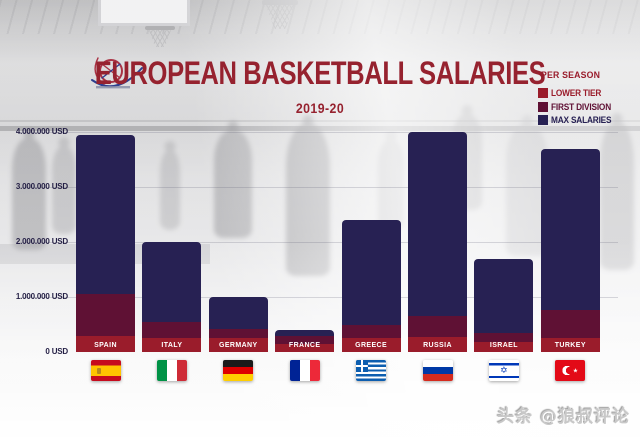 The width and height of the screenshot is (640, 437). I want to click on y-axis-tick-label: 3.000.000 USD, so click(41, 186).